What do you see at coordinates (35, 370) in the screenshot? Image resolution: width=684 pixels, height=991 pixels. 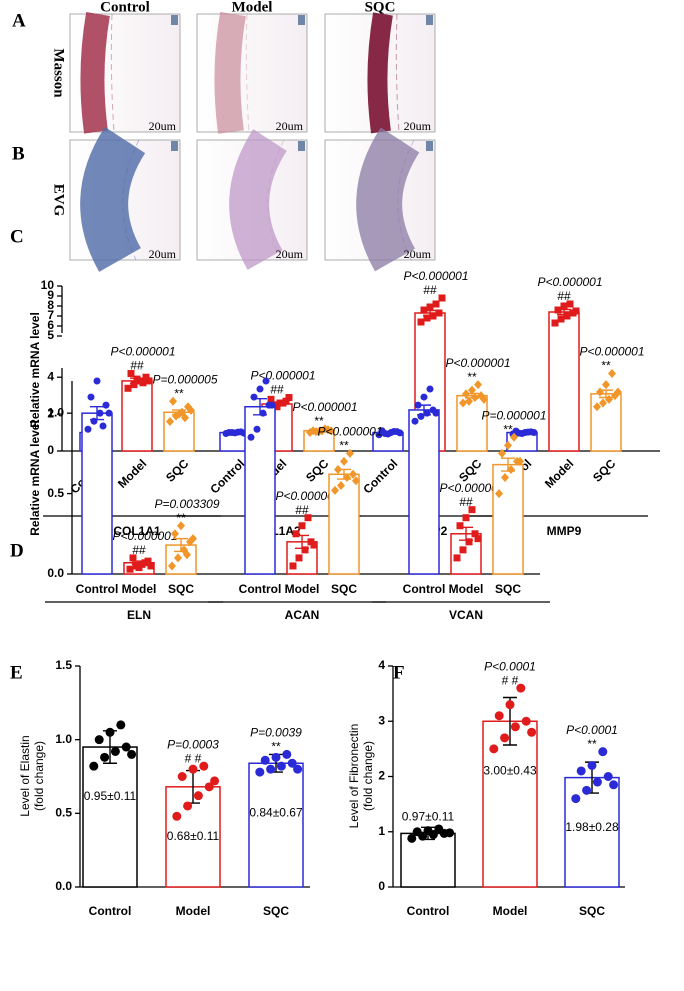 I see `y-axis-label: Relative mRNA level` at bounding box center [35, 370].